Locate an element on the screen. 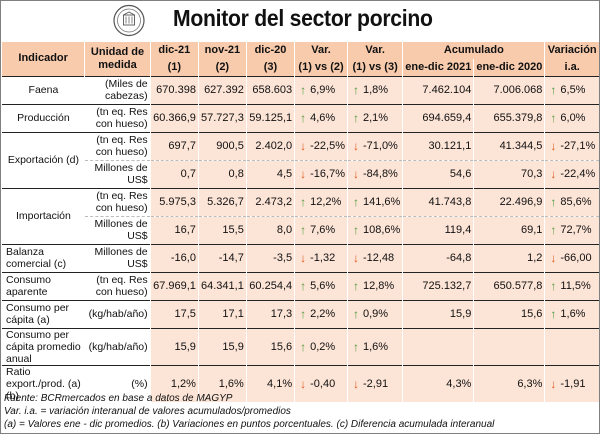  var-1-vs-3-text: 108,6% is located at coordinates (381, 229).